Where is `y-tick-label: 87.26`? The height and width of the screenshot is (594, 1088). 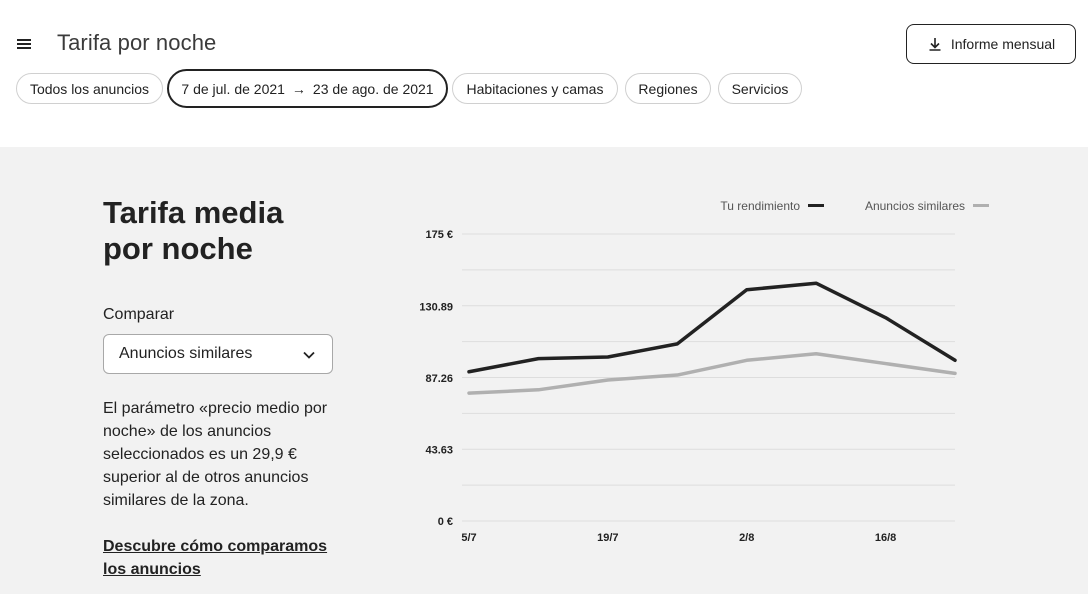
y-tick-label: 87.26 is located at coordinates (439, 379).